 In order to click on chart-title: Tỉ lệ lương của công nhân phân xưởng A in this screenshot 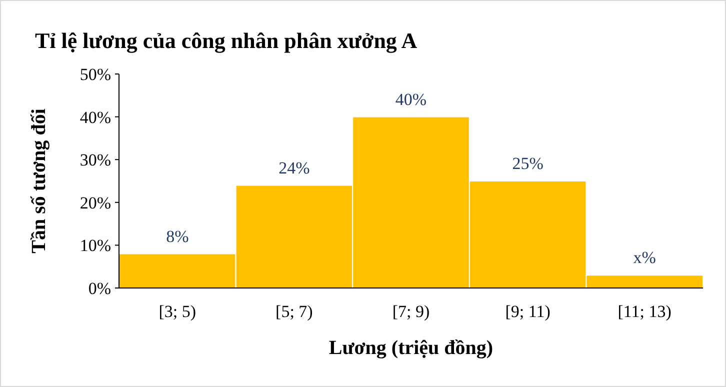, I will do `click(226, 40)`.